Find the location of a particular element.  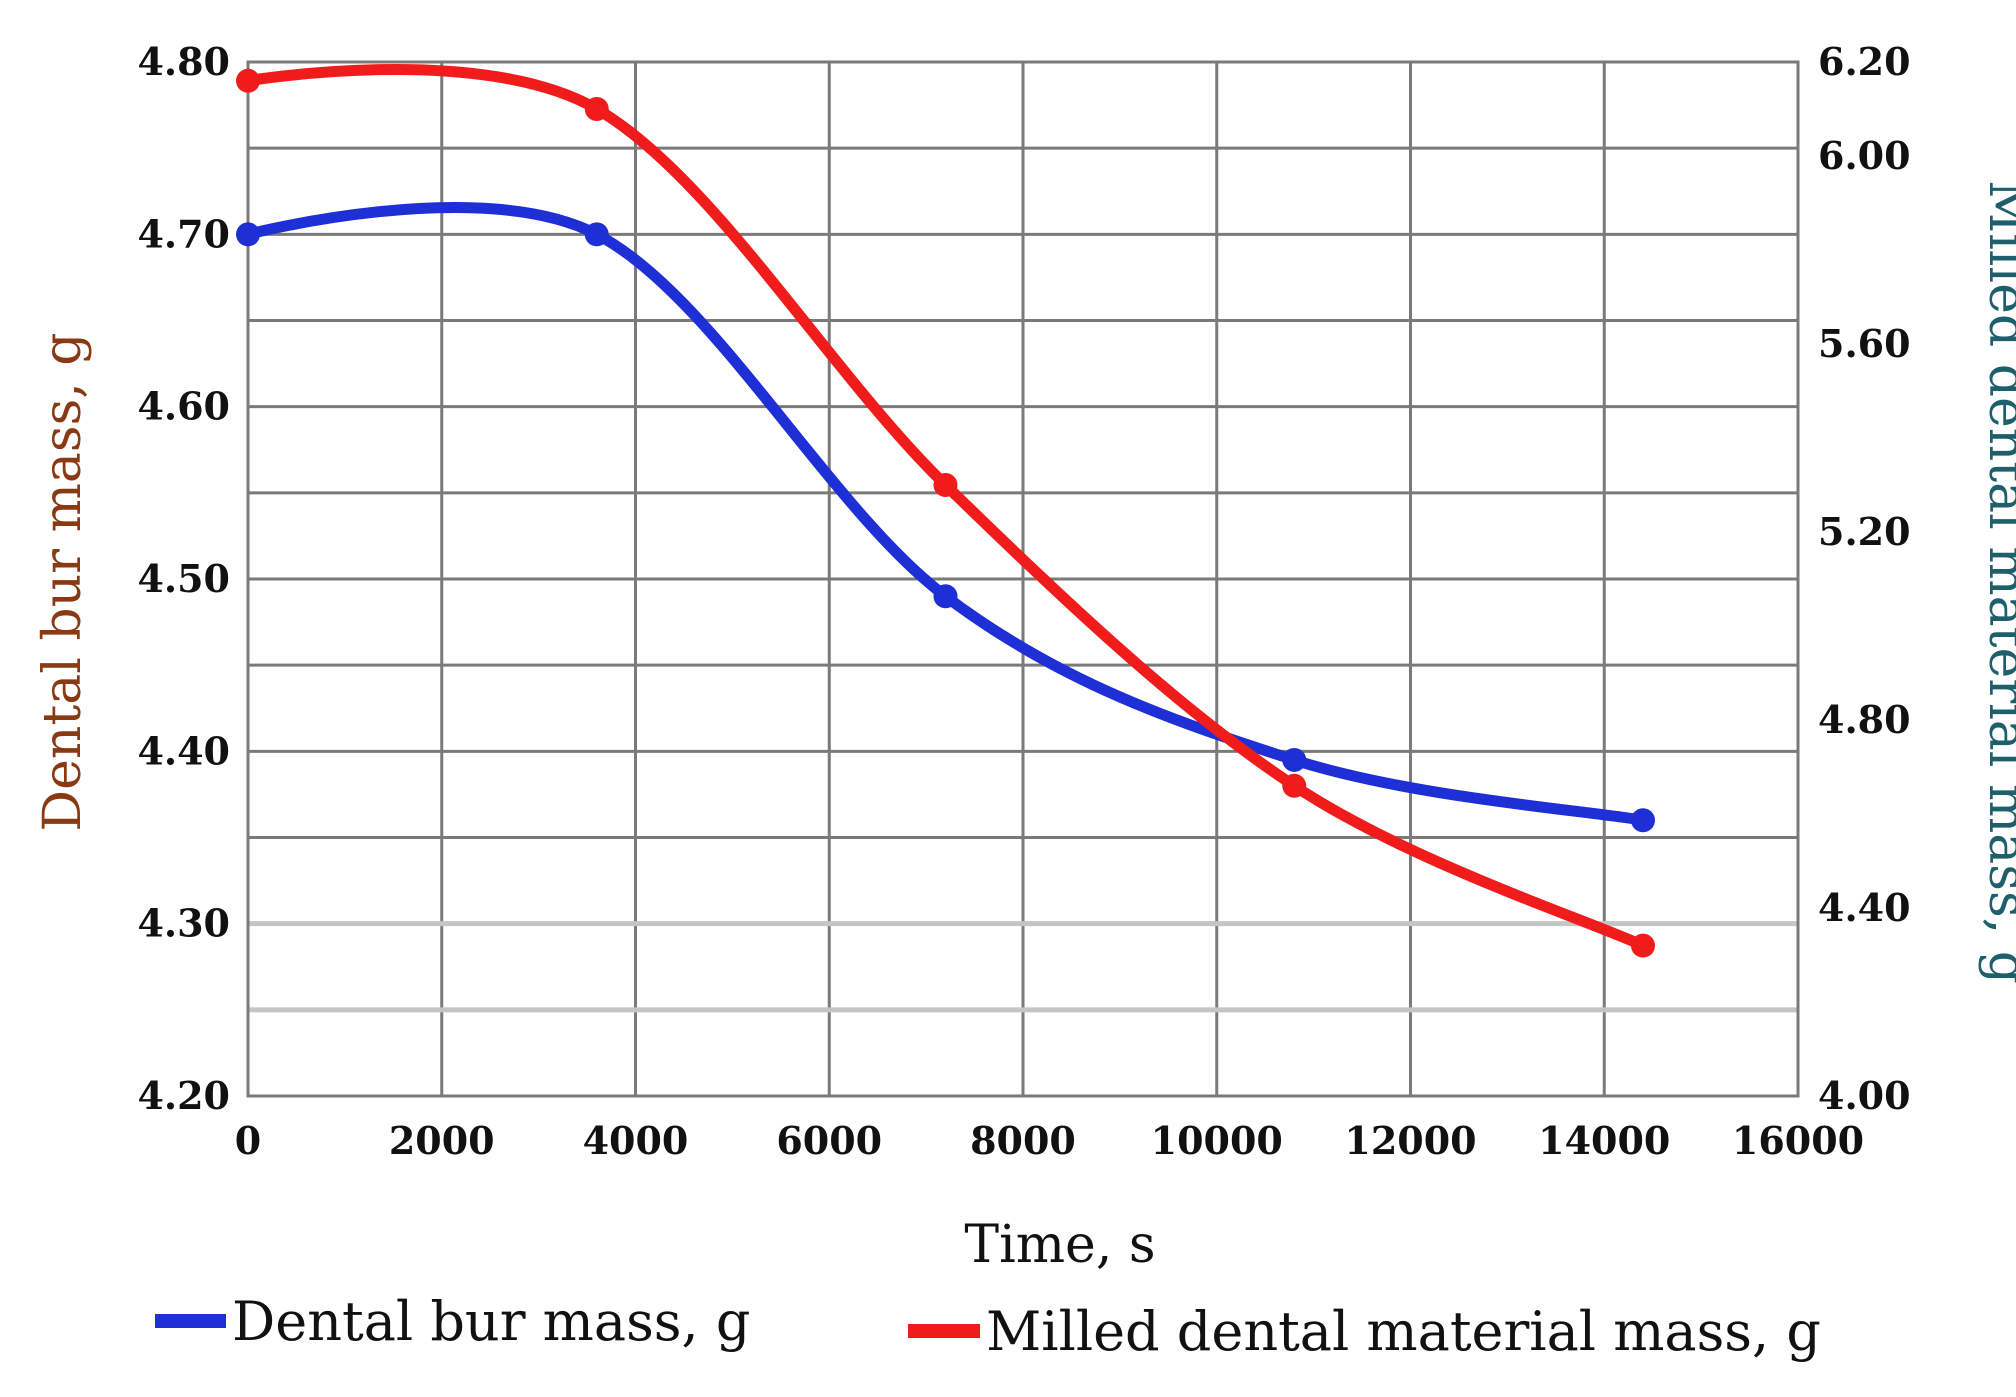

y-left-tick-label: 4.70 is located at coordinates (183, 233).